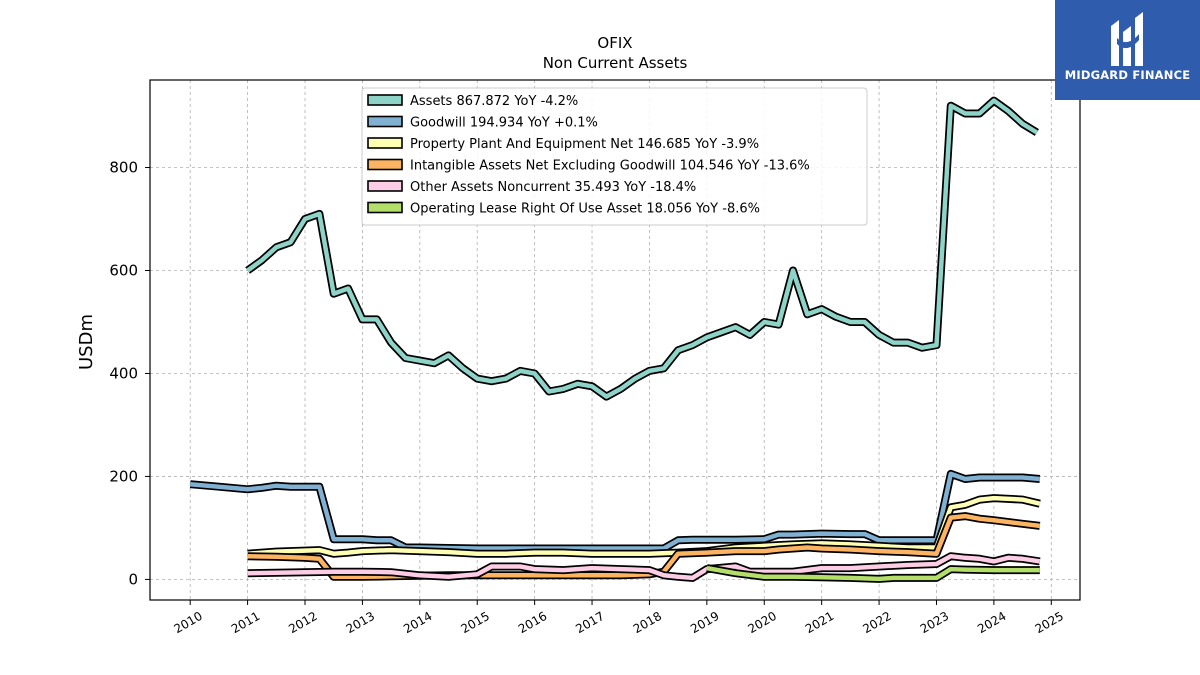 The image size is (1200, 675). Describe the element at coordinates (1127, 39) in the screenshot. I see `midgard-logo-icon` at that location.